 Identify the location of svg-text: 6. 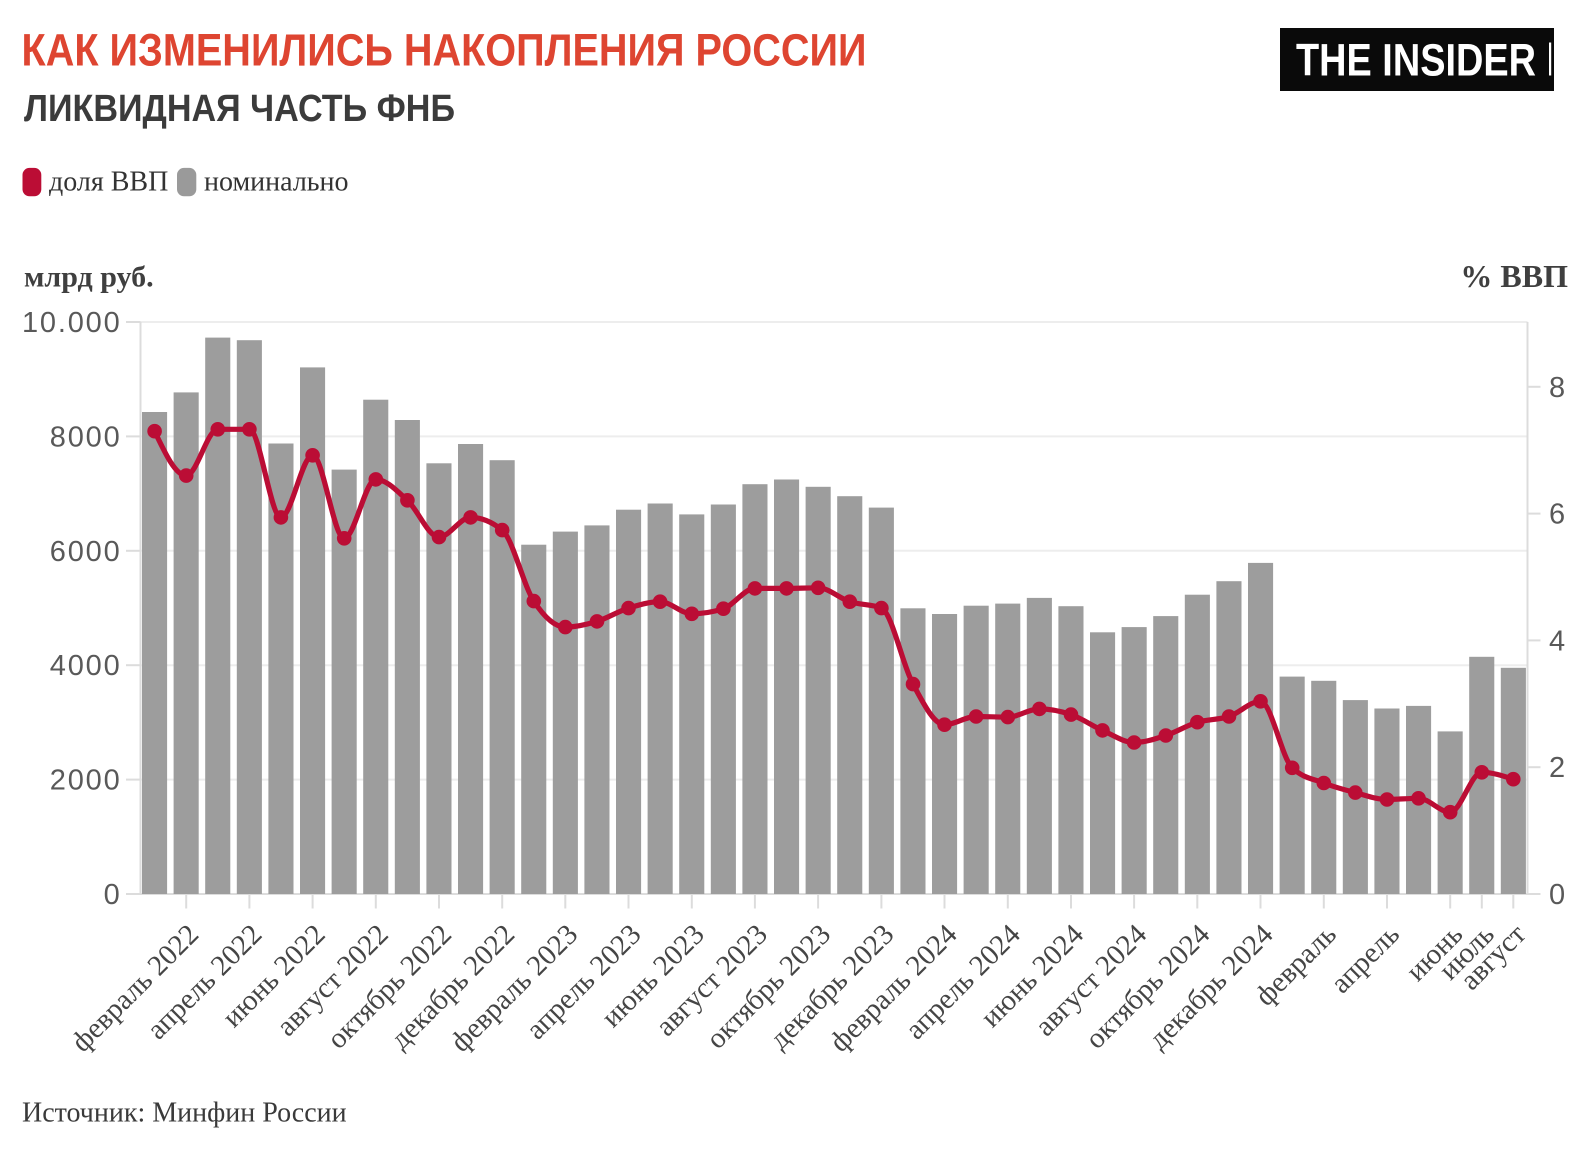
(1557, 515).